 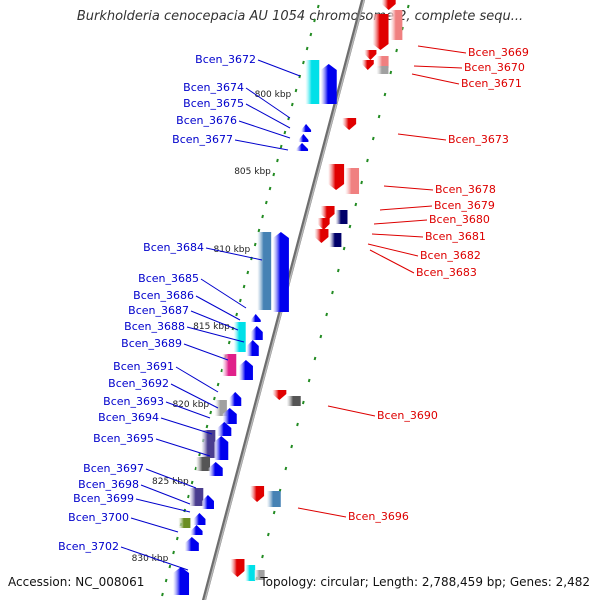 I want to click on forward-gene-label: Bcen_3674, so click(x=213, y=87).